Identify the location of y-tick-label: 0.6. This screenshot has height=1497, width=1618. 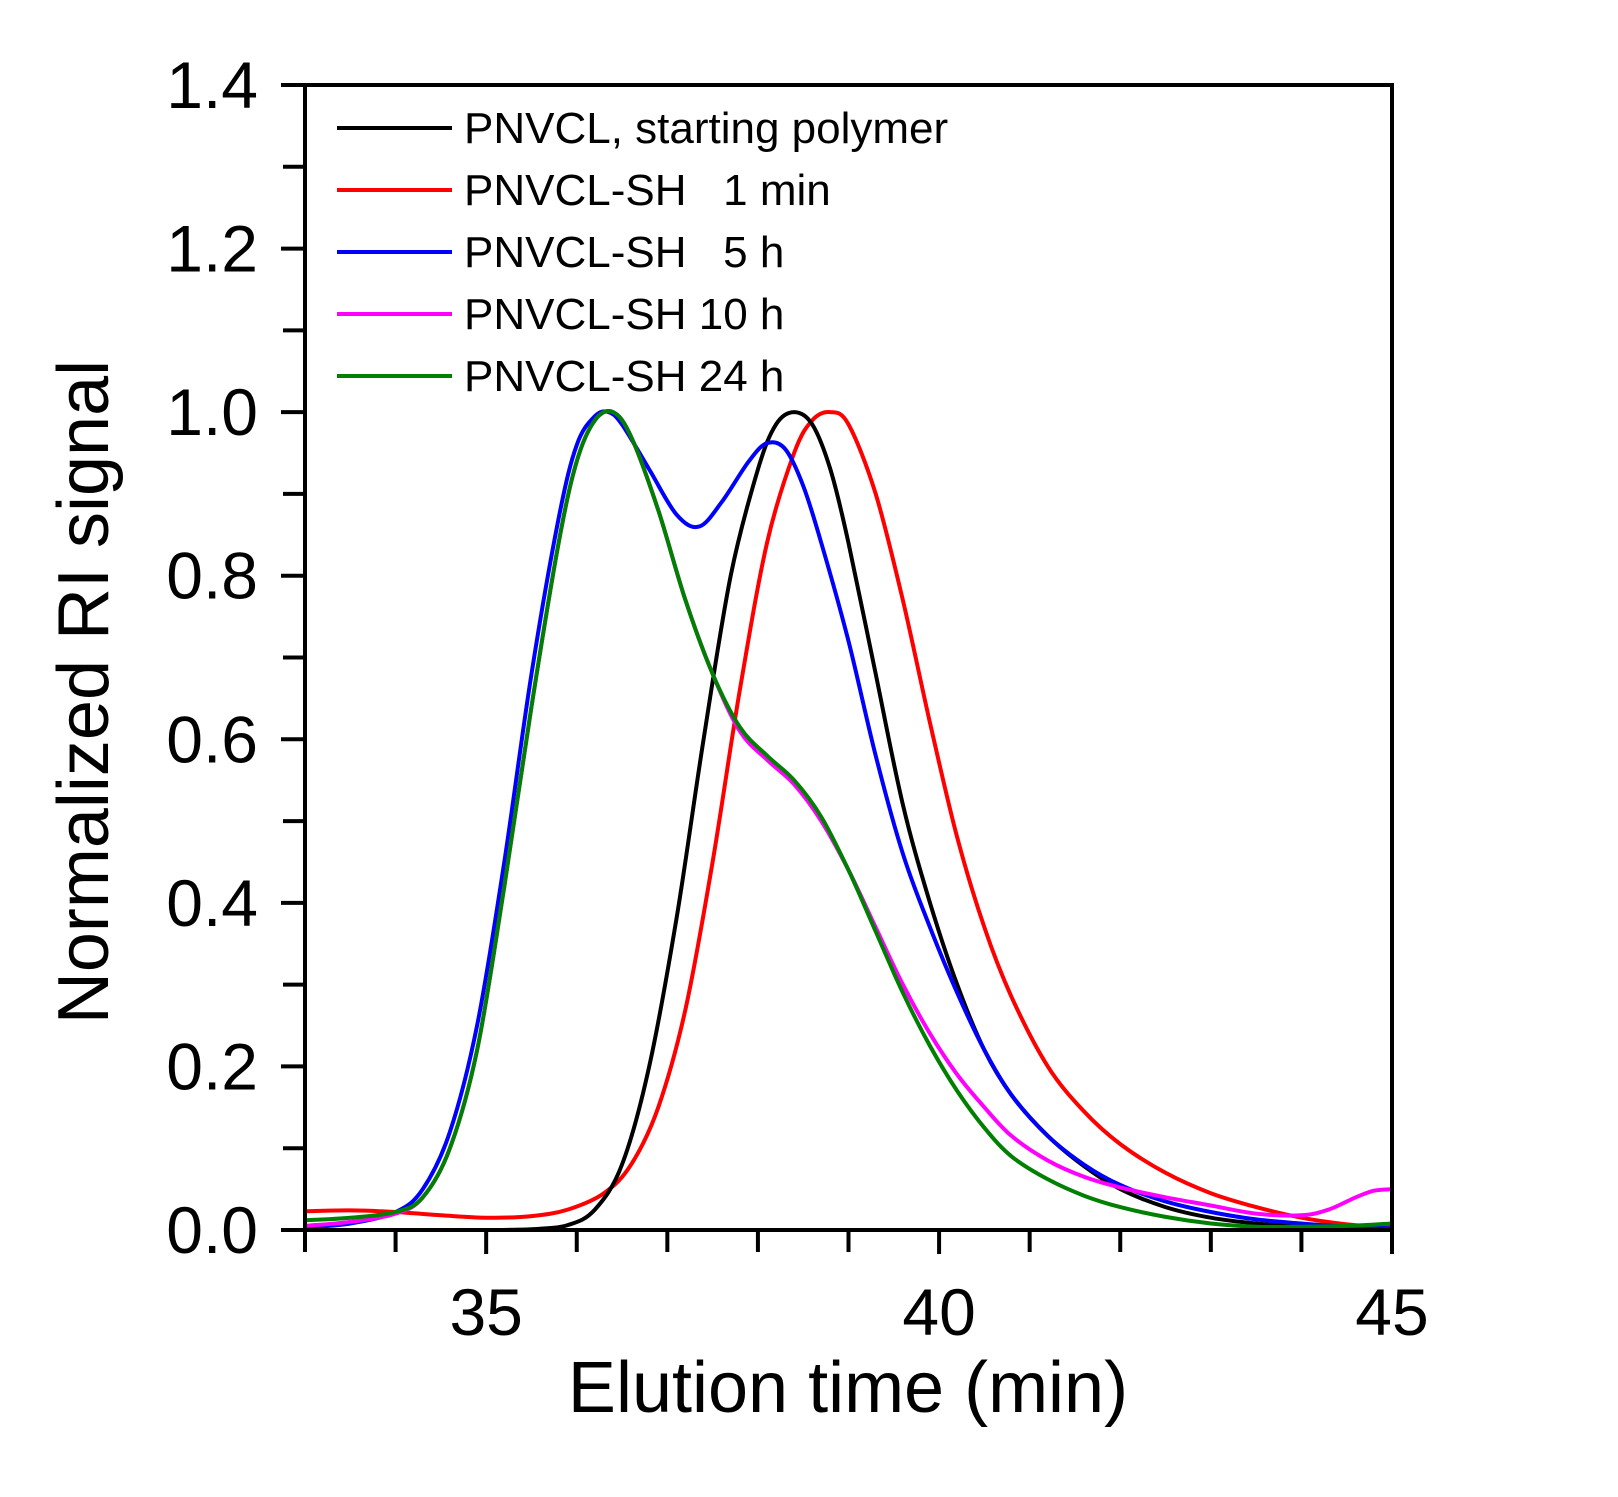
(212, 739).